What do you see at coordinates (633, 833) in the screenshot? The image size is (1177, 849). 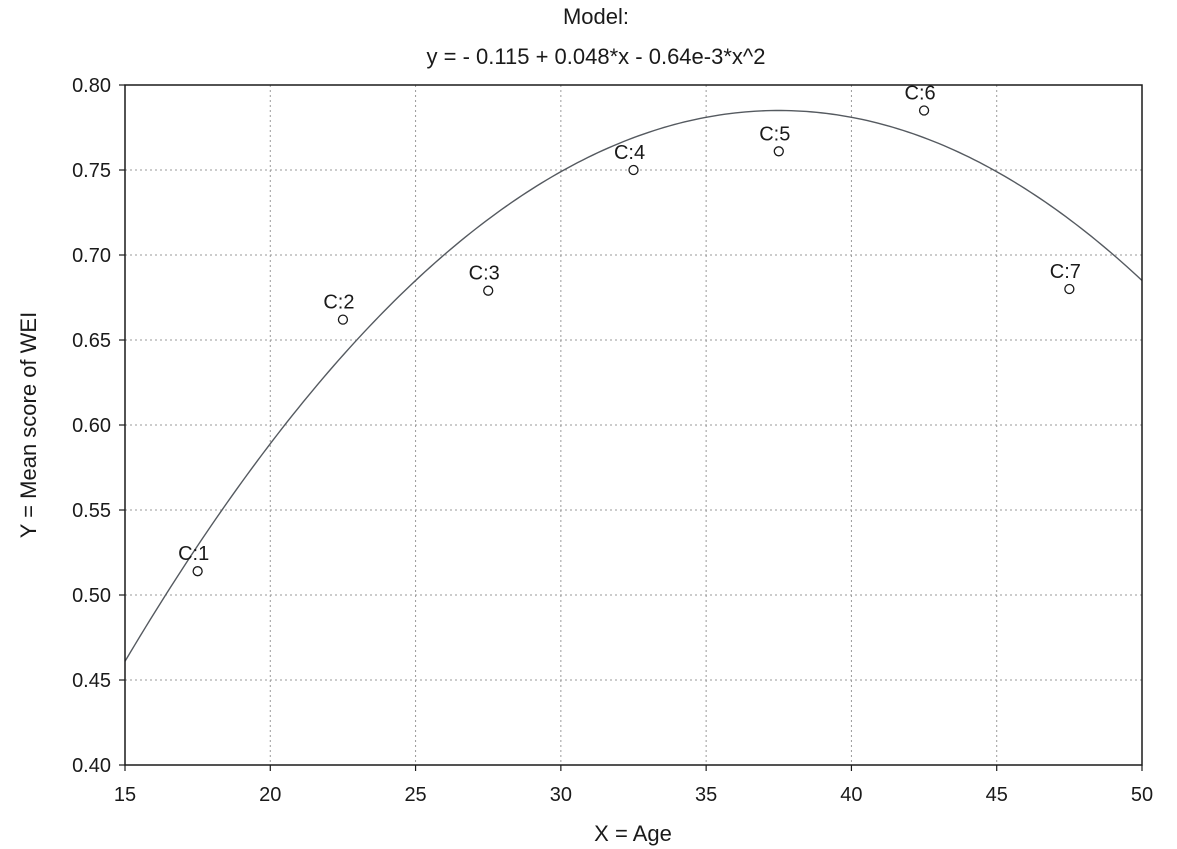 I see `x-axis-label: X = Age` at bounding box center [633, 833].